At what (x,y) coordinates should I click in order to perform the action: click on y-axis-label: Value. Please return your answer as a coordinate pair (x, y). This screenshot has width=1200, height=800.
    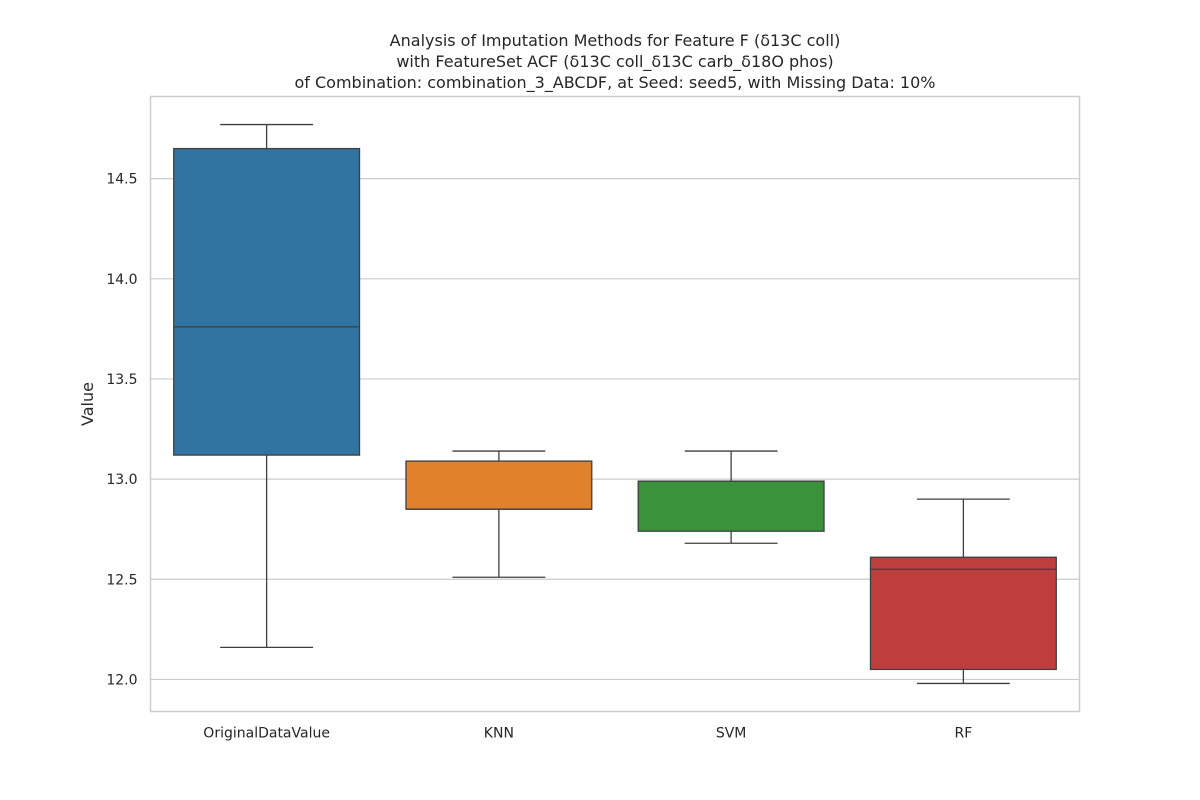
    Looking at the image, I should click on (87, 404).